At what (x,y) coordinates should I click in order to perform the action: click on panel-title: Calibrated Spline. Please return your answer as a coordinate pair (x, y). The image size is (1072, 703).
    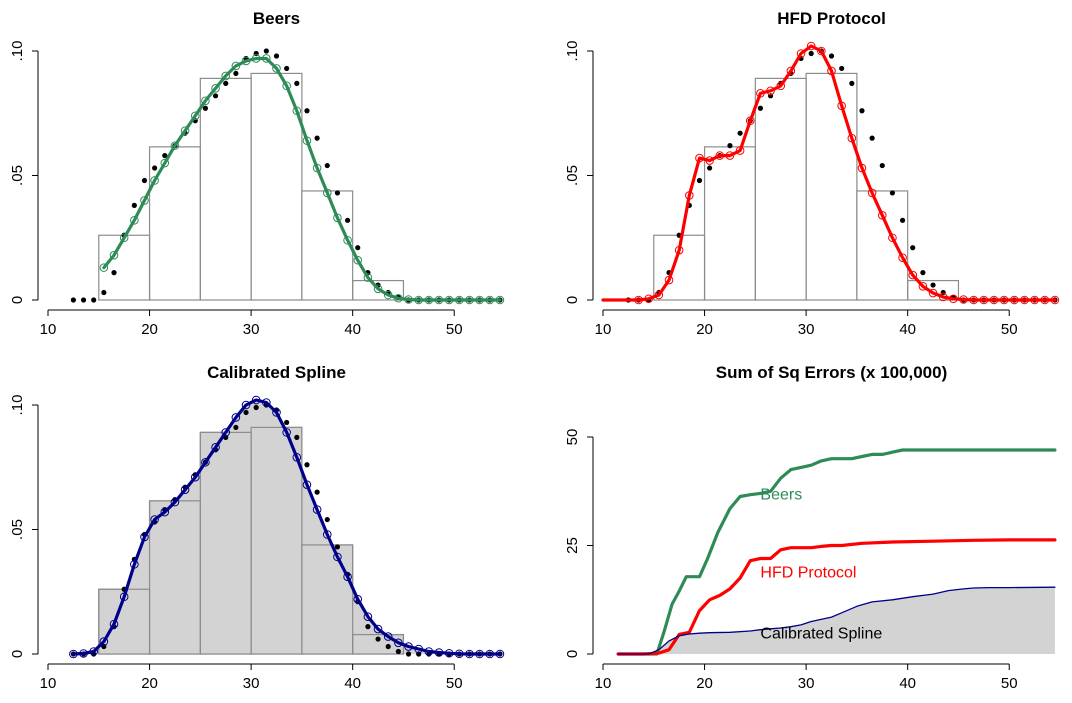
    Looking at the image, I should click on (276, 372).